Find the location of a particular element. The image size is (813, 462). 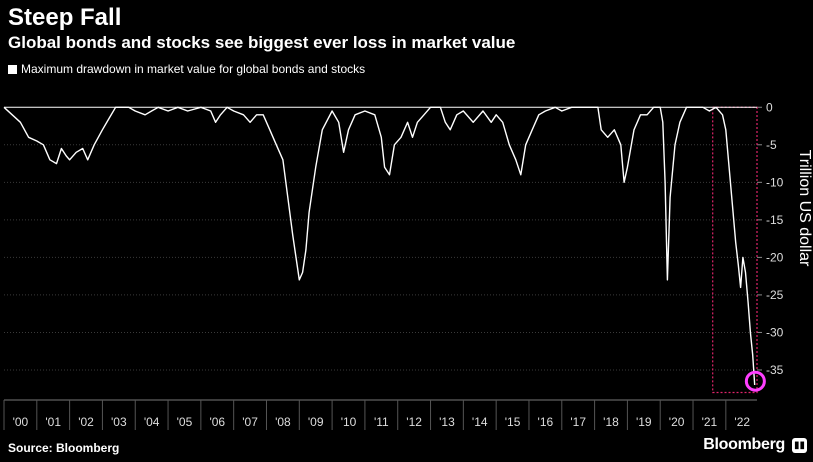

x-tick-label: '11 is located at coordinates (381, 422).